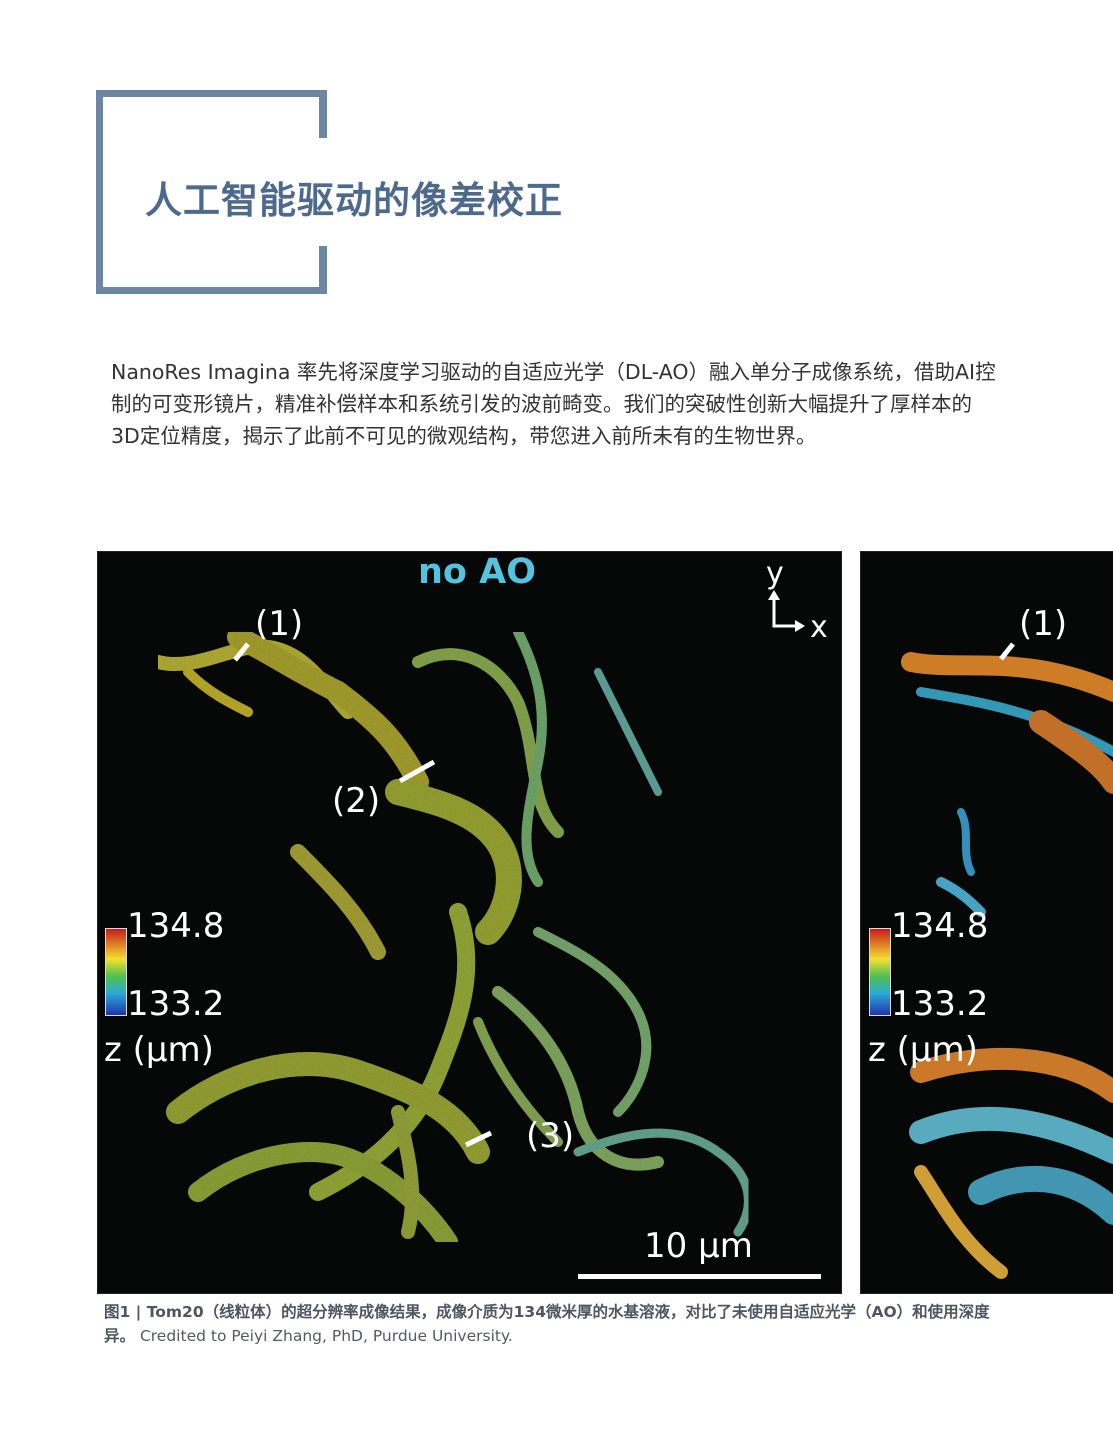 The image size is (1113, 1440). Describe the element at coordinates (775, 573) in the screenshot. I see `axis-y-label: y` at that location.